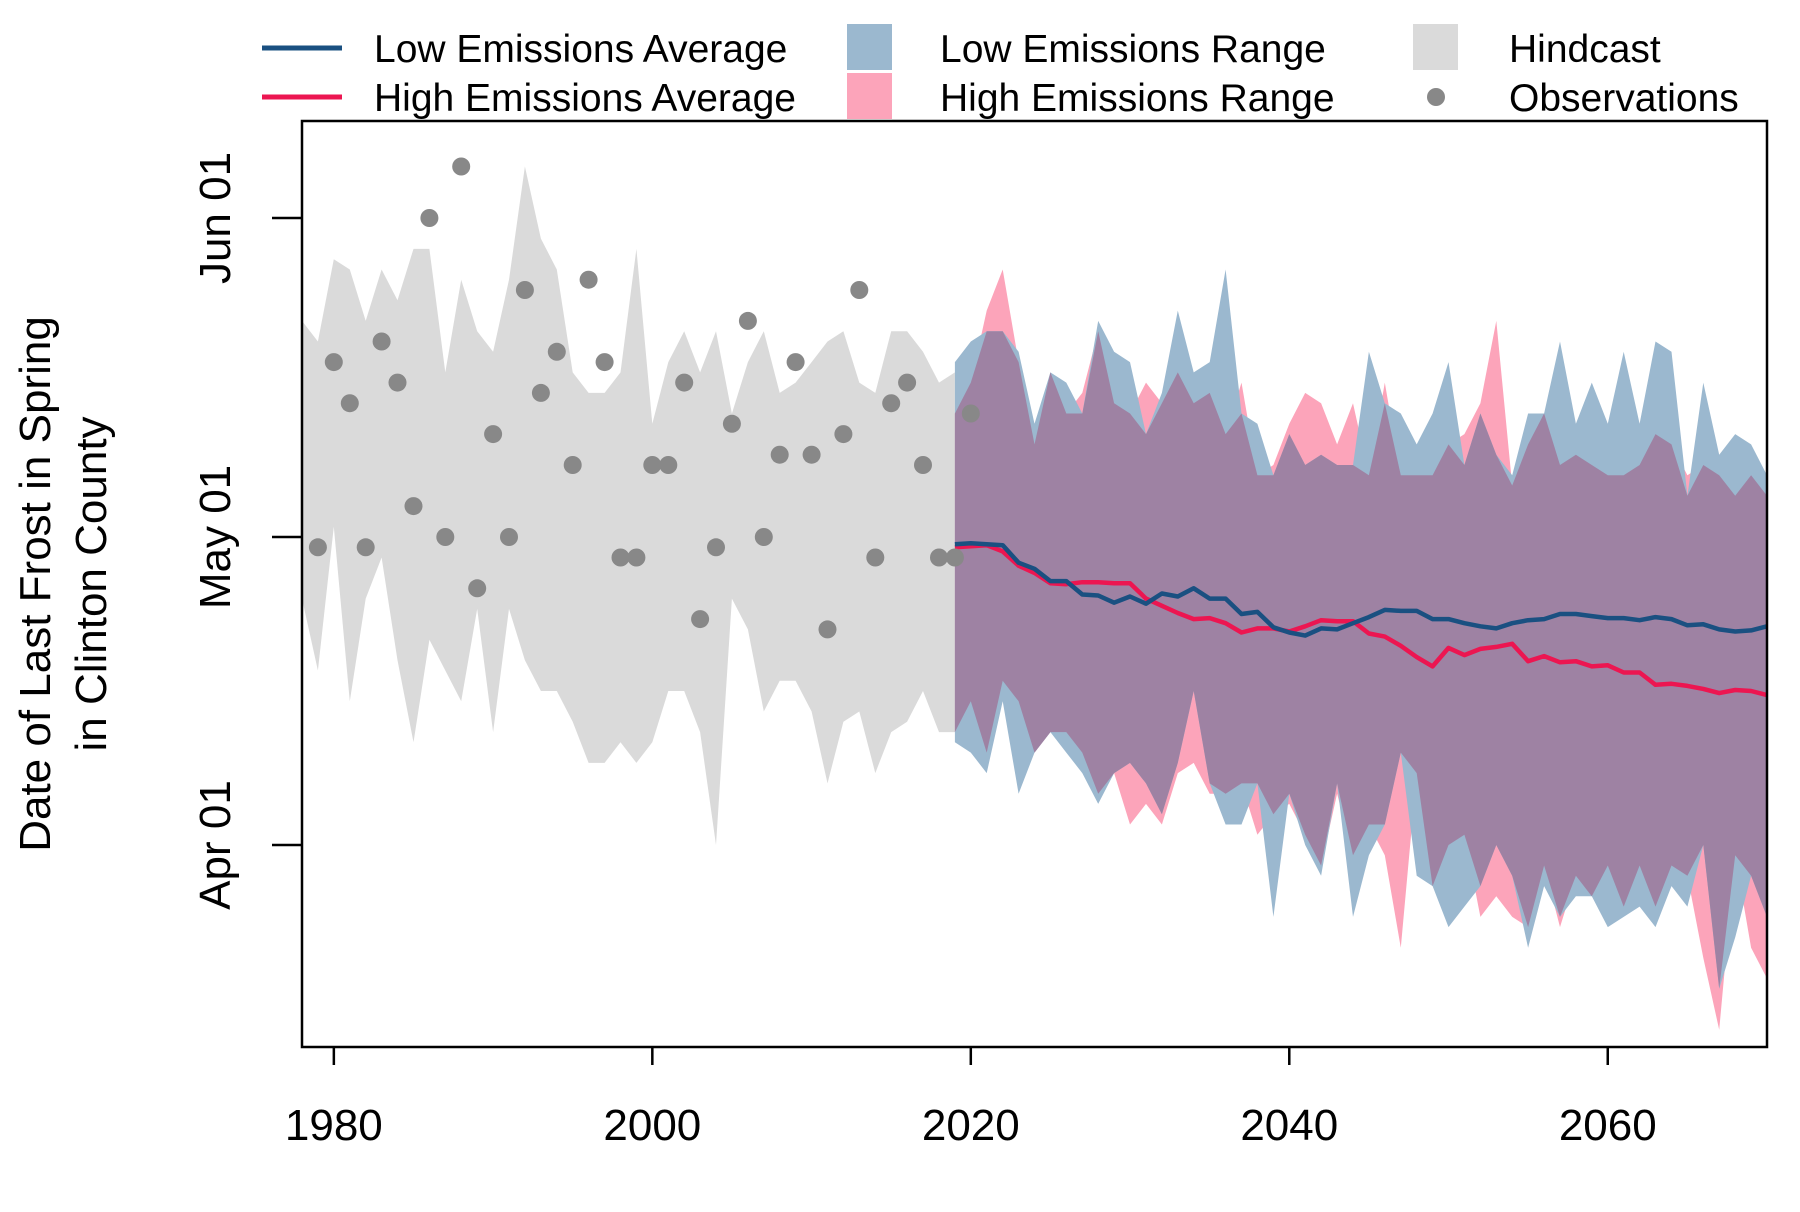 The width and height of the screenshot is (1800, 1212). Describe the element at coordinates (1435, 47) in the screenshot. I see `legend-swatch-hindcast` at that location.